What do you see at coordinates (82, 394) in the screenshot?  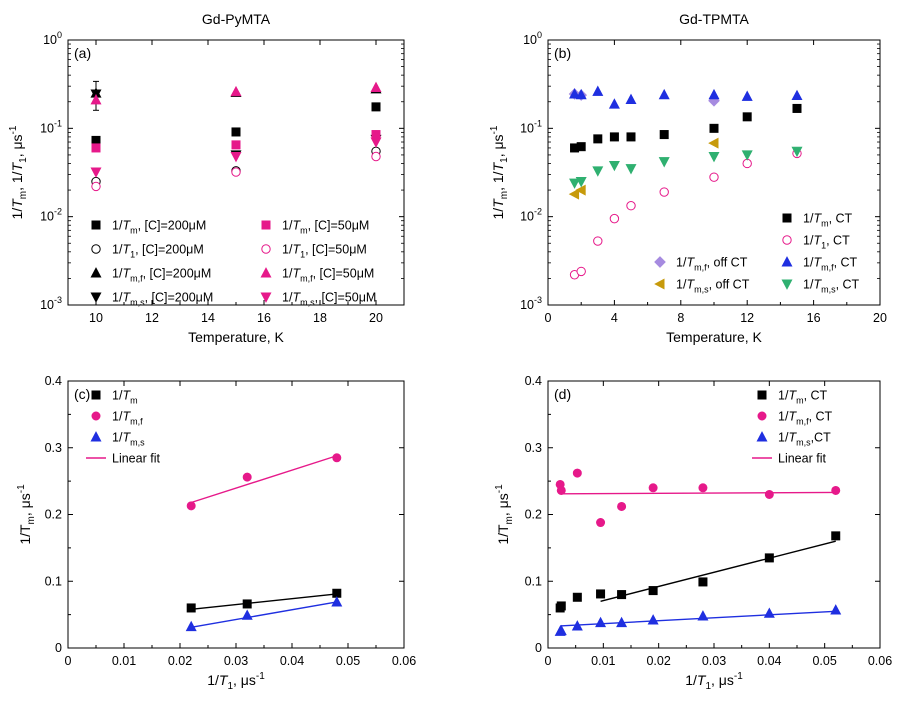 I see `panel-tag: (c)` at bounding box center [82, 394].